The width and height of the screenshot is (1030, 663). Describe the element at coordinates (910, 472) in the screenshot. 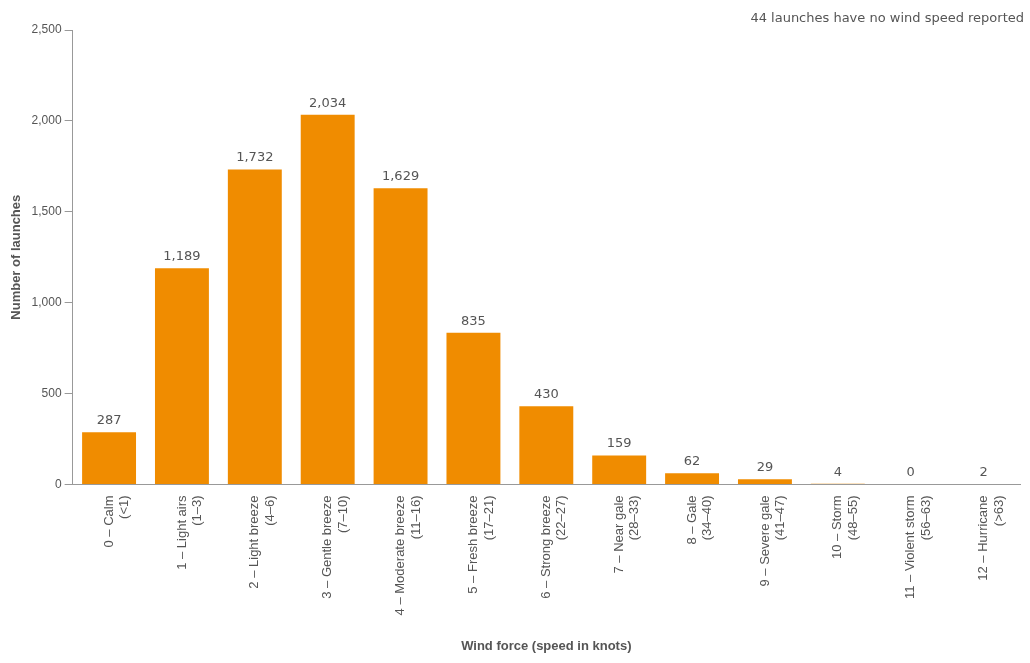

I see `data-label: 0` at that location.